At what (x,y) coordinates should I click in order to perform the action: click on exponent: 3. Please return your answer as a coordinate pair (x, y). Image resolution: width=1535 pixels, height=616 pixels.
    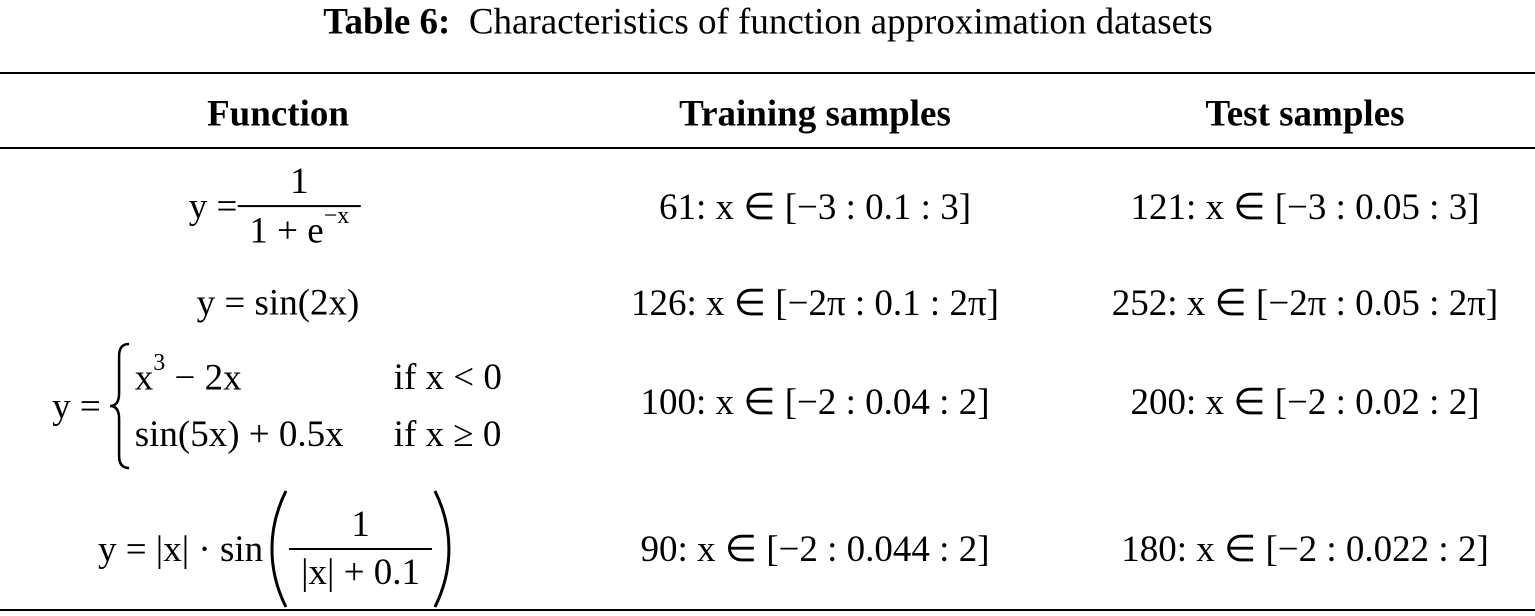
    Looking at the image, I should click on (159, 362).